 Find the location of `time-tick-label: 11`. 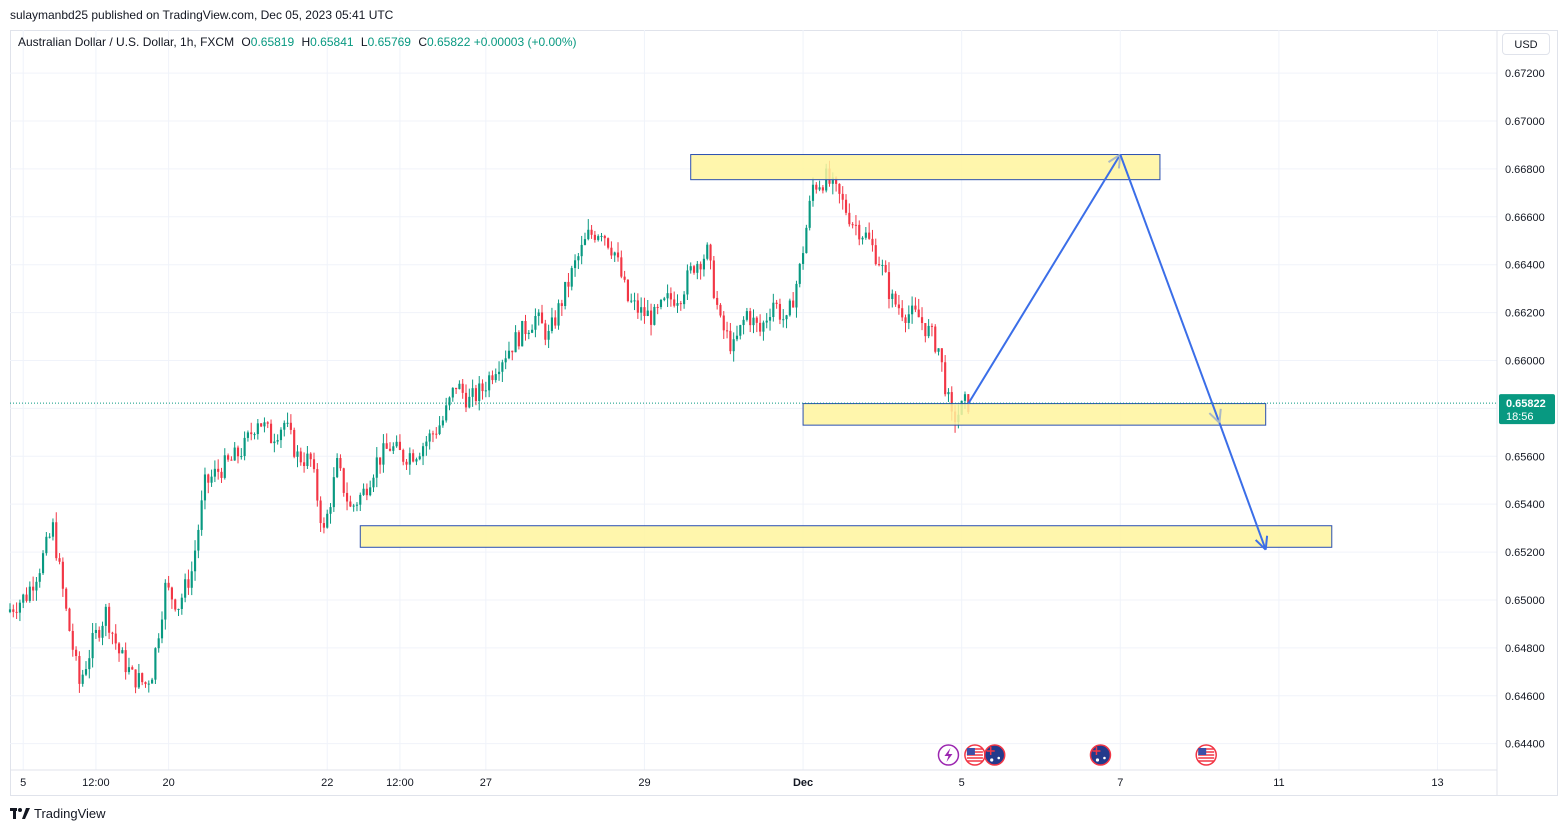

time-tick-label: 11 is located at coordinates (1278, 783).